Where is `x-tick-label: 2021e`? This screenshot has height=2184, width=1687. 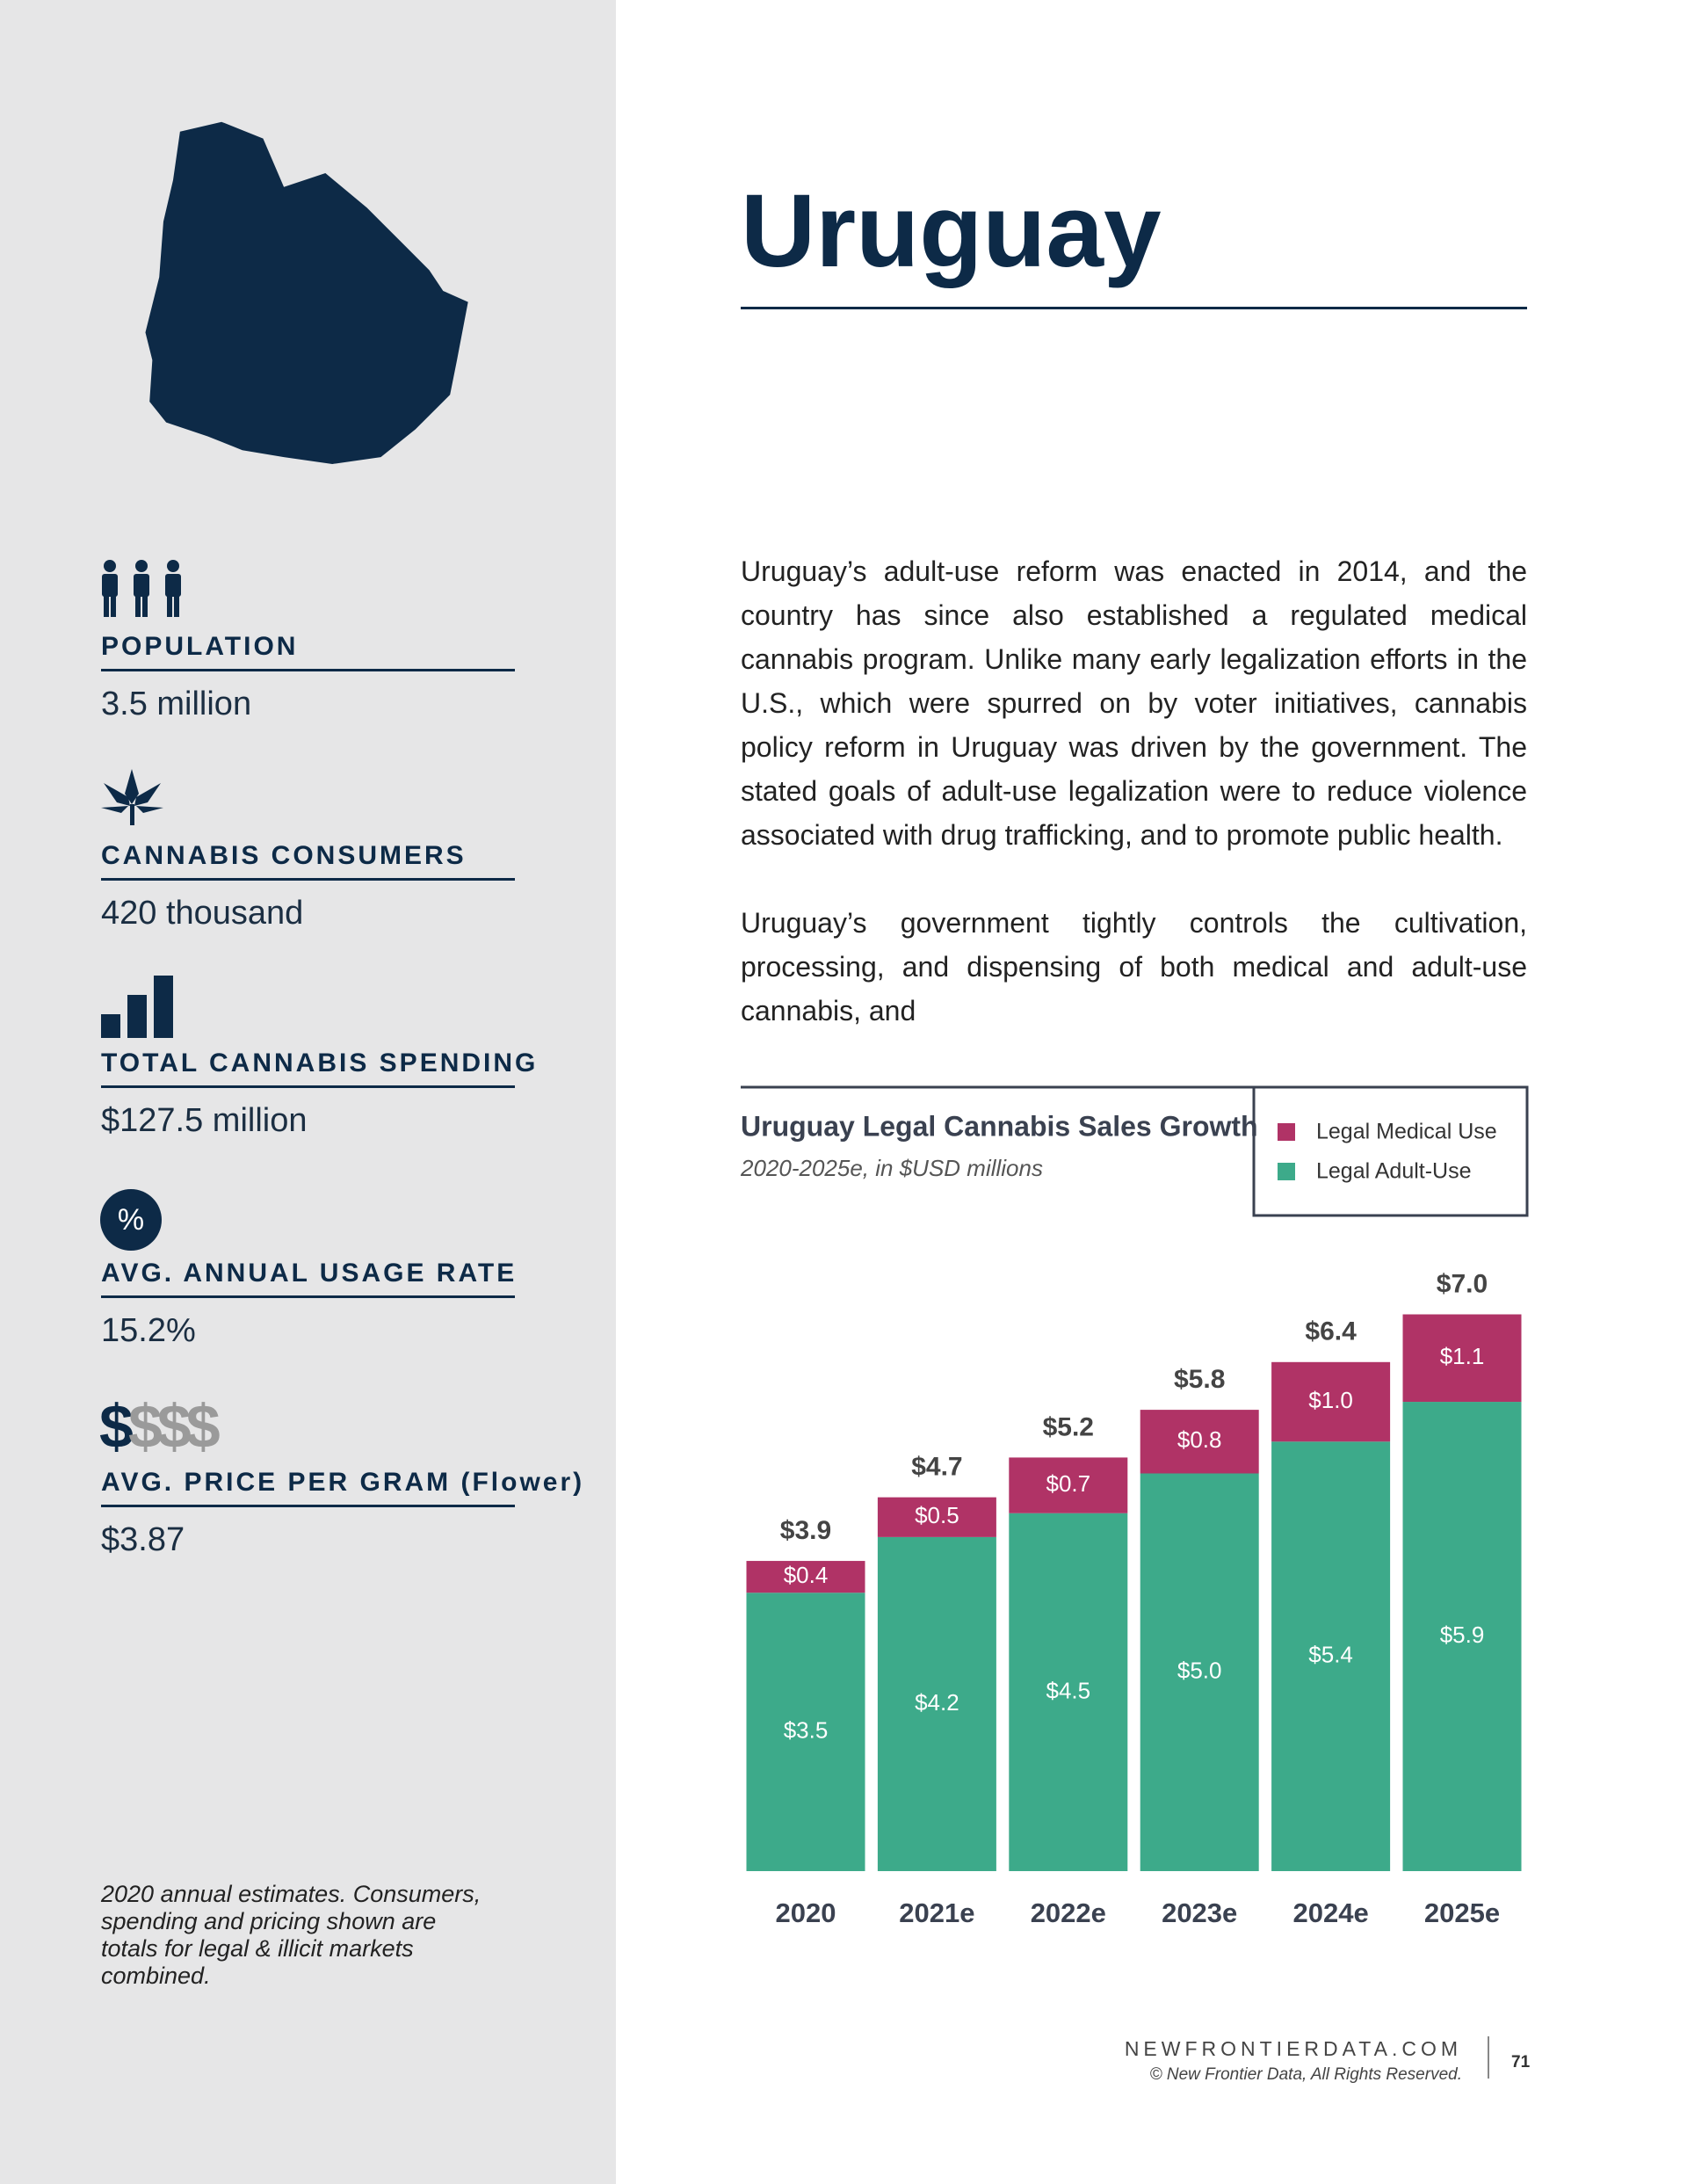
x-tick-label: 2021e is located at coordinates (936, 1912).